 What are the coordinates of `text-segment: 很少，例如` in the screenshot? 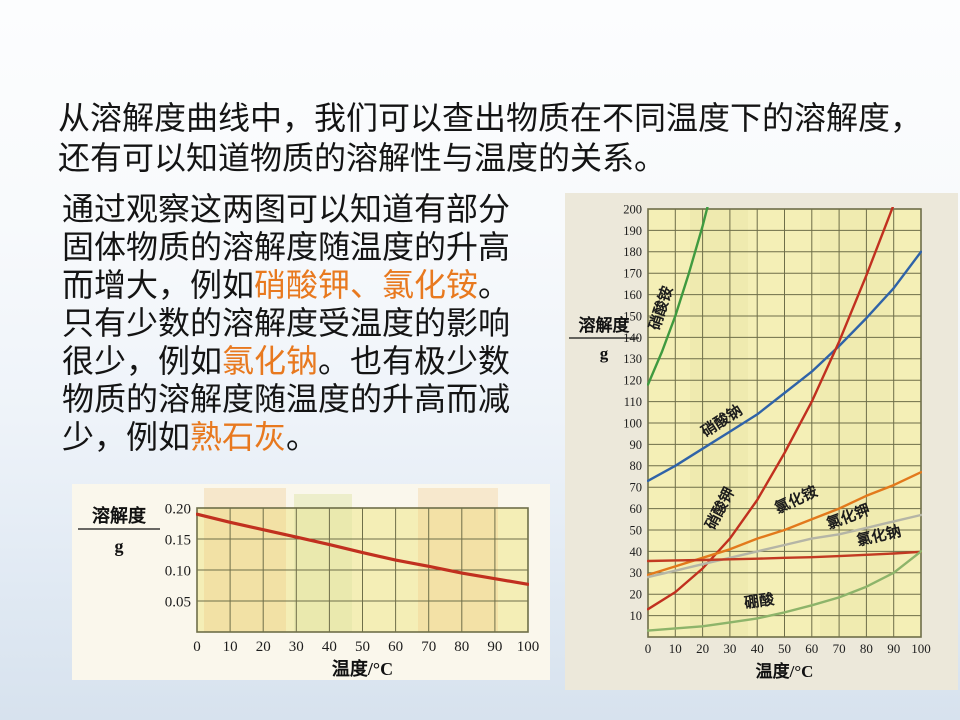 It's located at (142, 361).